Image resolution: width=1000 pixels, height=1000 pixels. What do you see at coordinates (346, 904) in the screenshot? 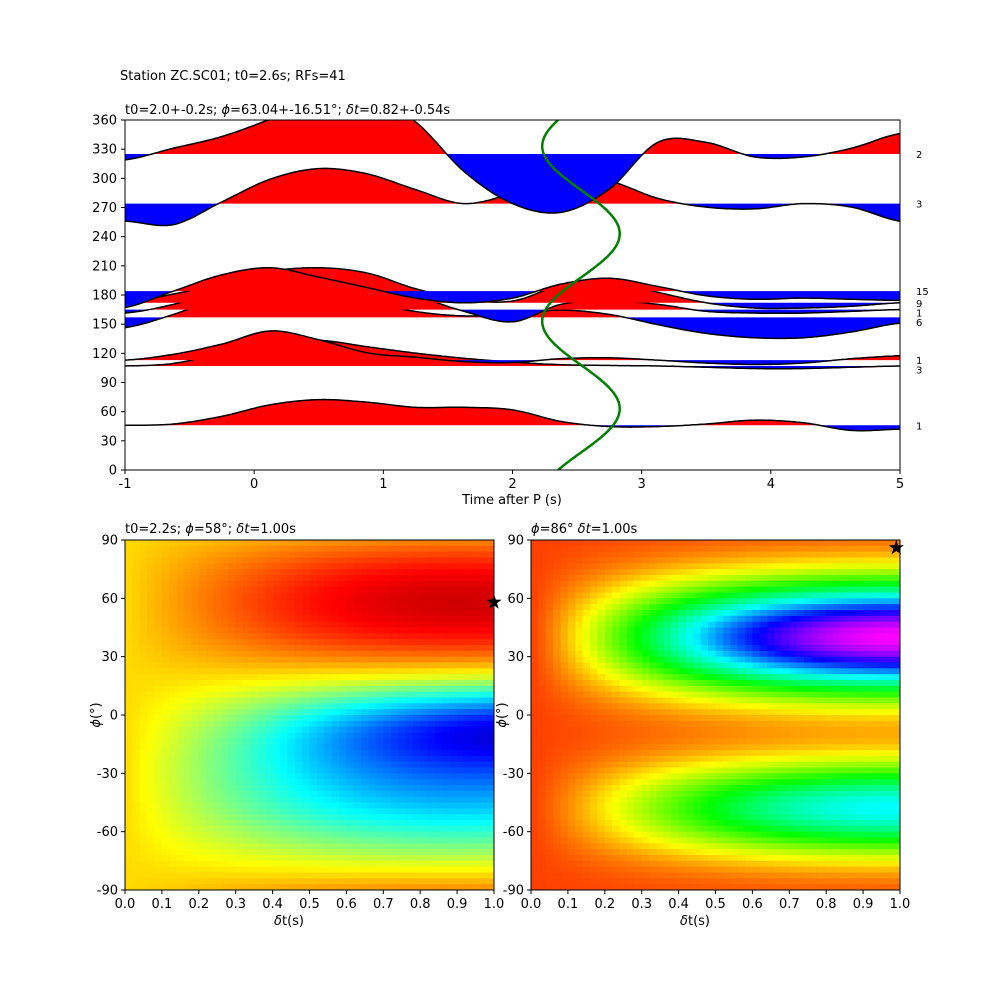
I see `x-tick-label: 0.6` at bounding box center [346, 904].